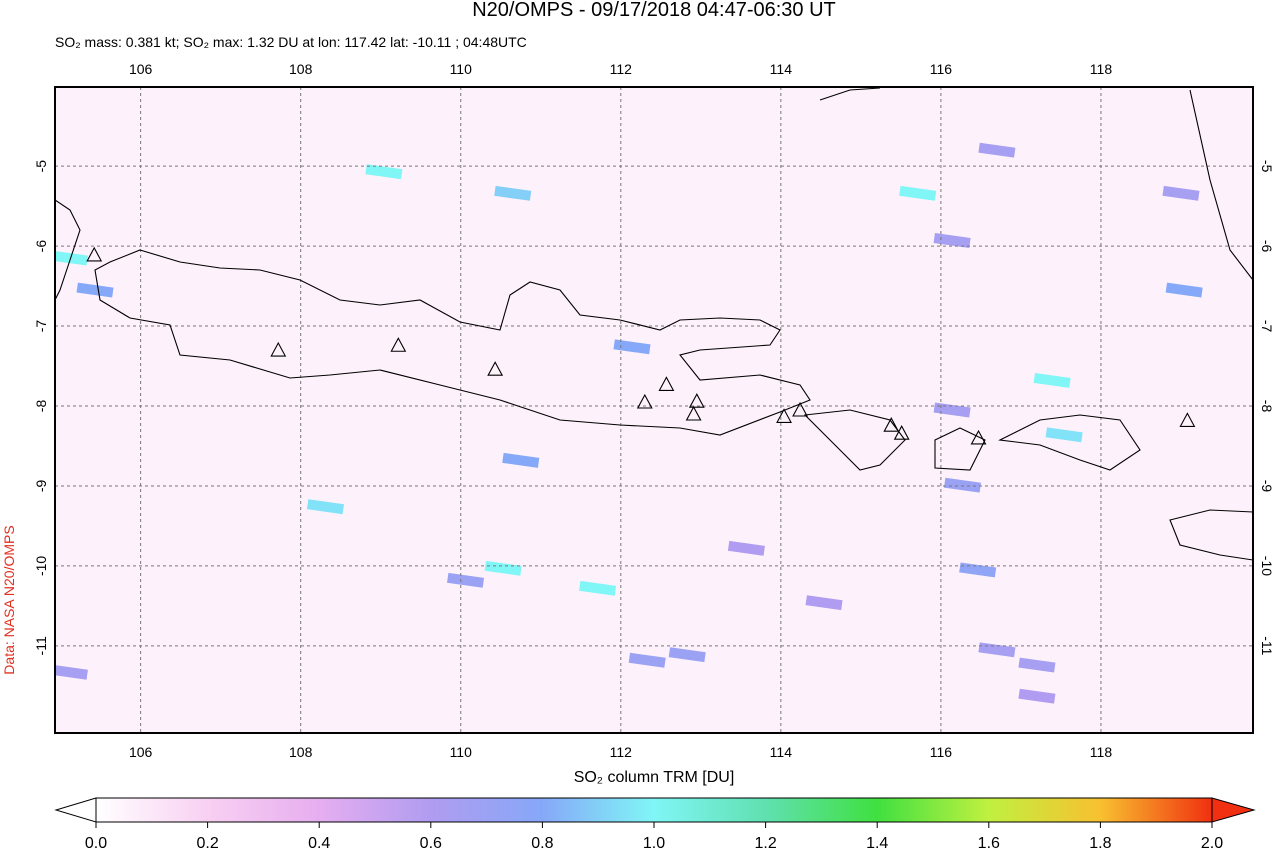 The height and width of the screenshot is (853, 1272). Describe the element at coordinates (1221, 185) in the screenshot. I see `coast-sulawesi` at that location.